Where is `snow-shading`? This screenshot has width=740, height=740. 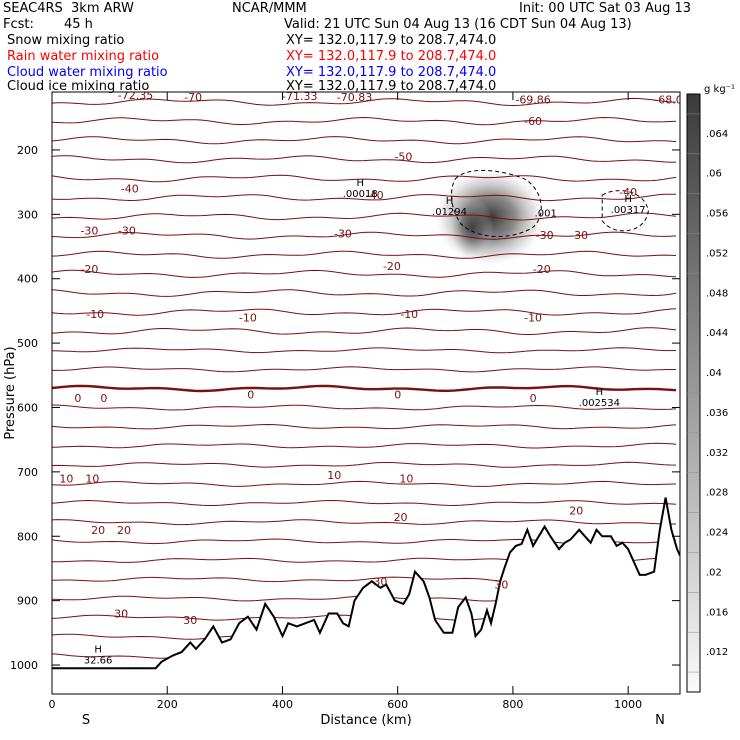
snow-shading is located at coordinates (471, 227).